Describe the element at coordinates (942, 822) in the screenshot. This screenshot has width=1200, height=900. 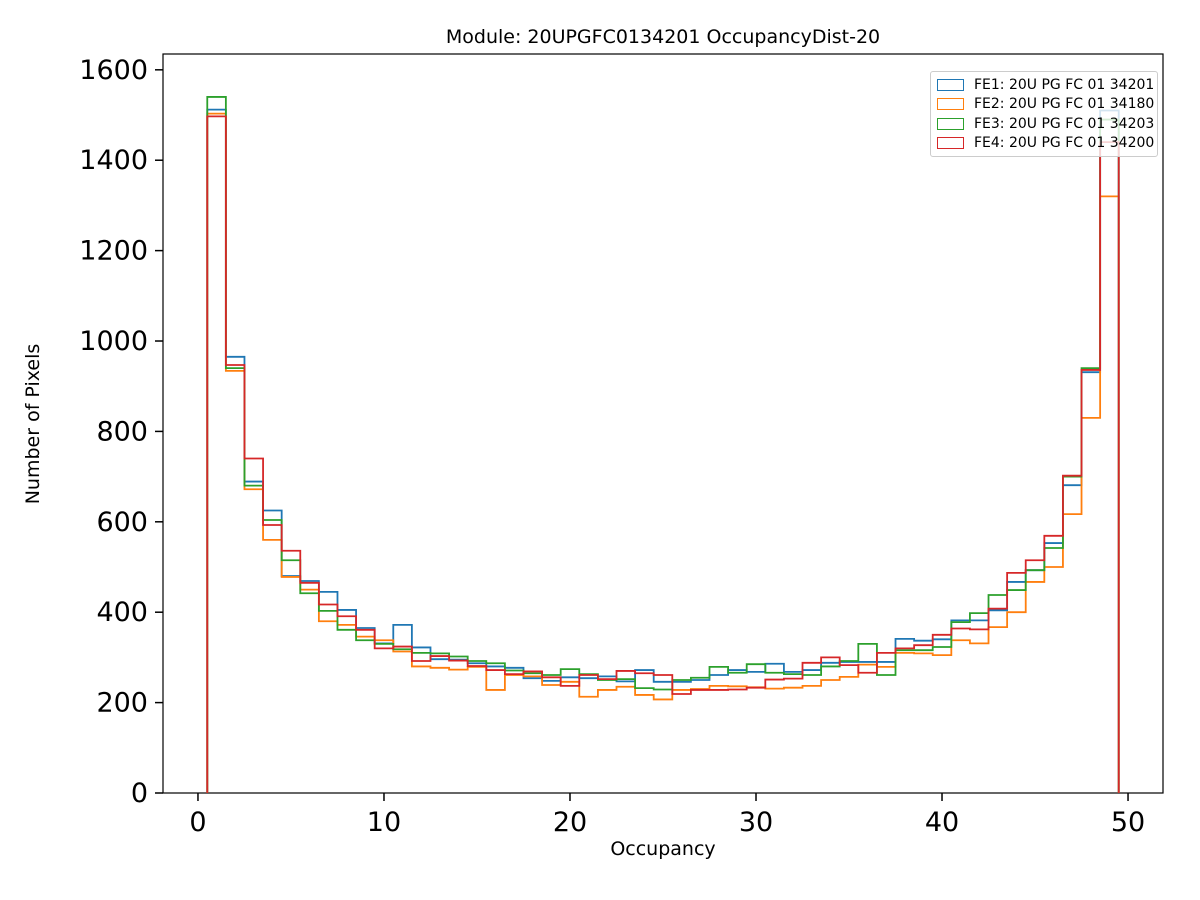
I see `x-tick-label-40: 40` at that location.